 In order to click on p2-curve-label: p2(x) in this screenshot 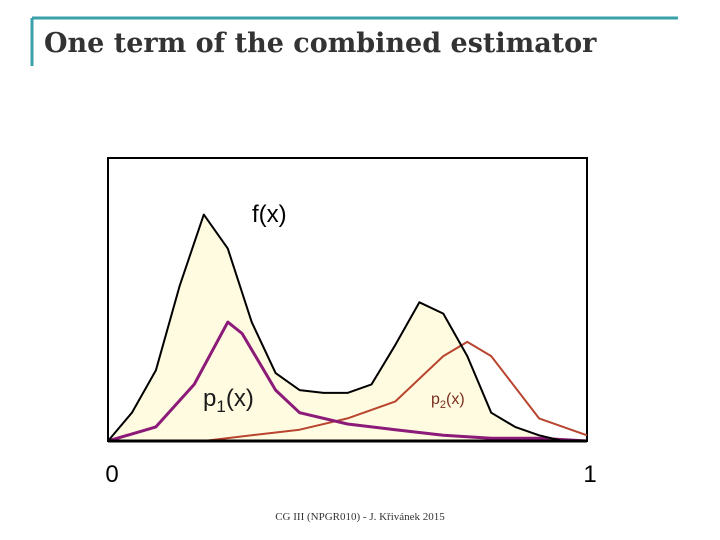, I will do `click(448, 401)`.